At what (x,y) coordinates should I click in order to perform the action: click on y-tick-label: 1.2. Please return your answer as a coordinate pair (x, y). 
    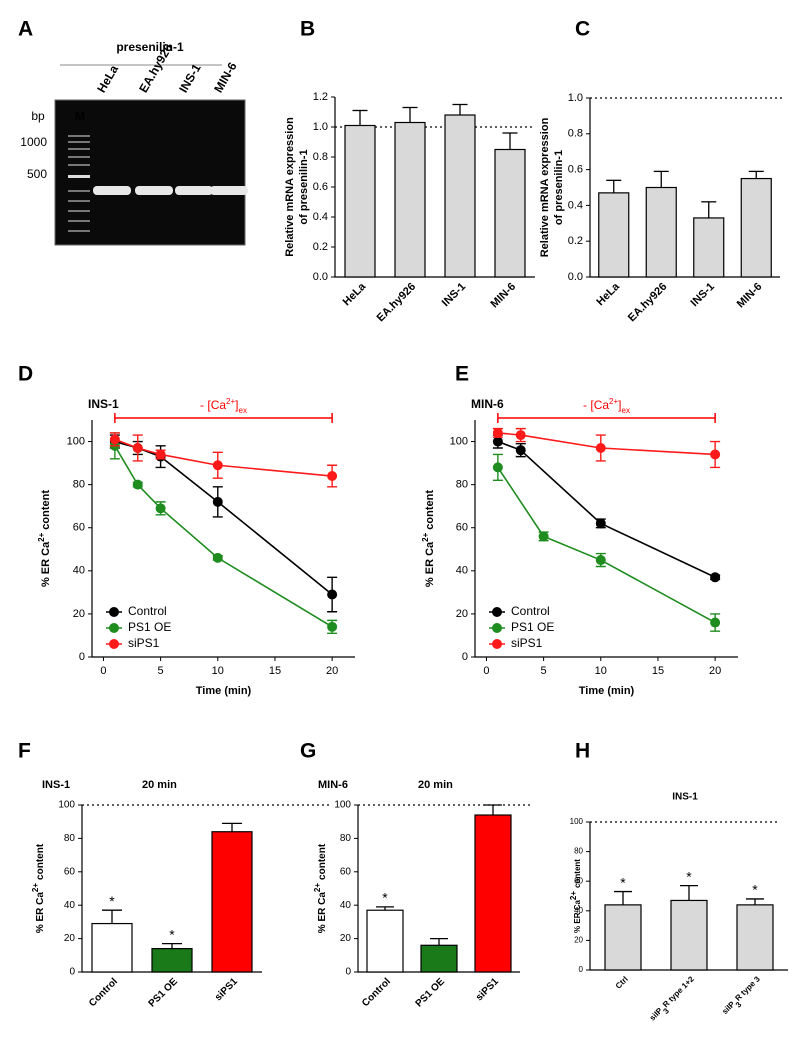
    Looking at the image, I should click on (320, 97).